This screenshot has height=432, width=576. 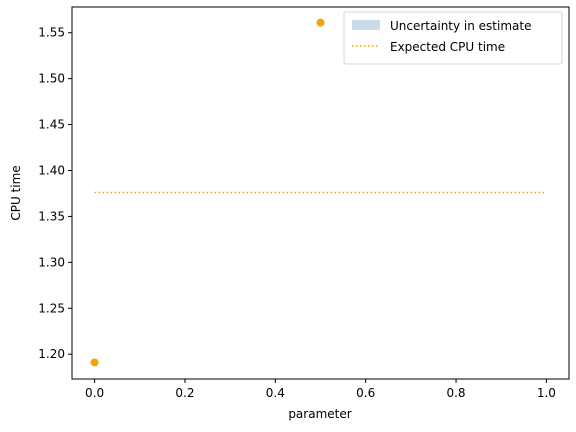 What do you see at coordinates (51, 125) in the screenshot?
I see `y-tick-label: 1.45` at bounding box center [51, 125].